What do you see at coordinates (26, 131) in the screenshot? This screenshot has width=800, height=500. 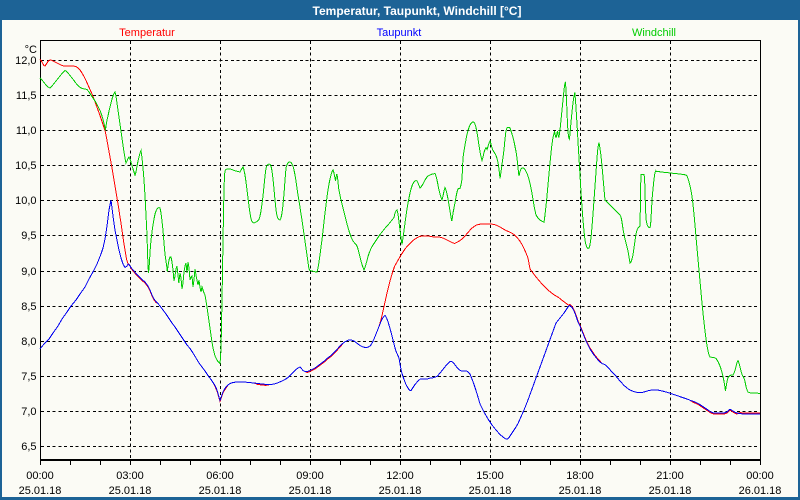 I see `svg-text: 11,0` at bounding box center [26, 131].